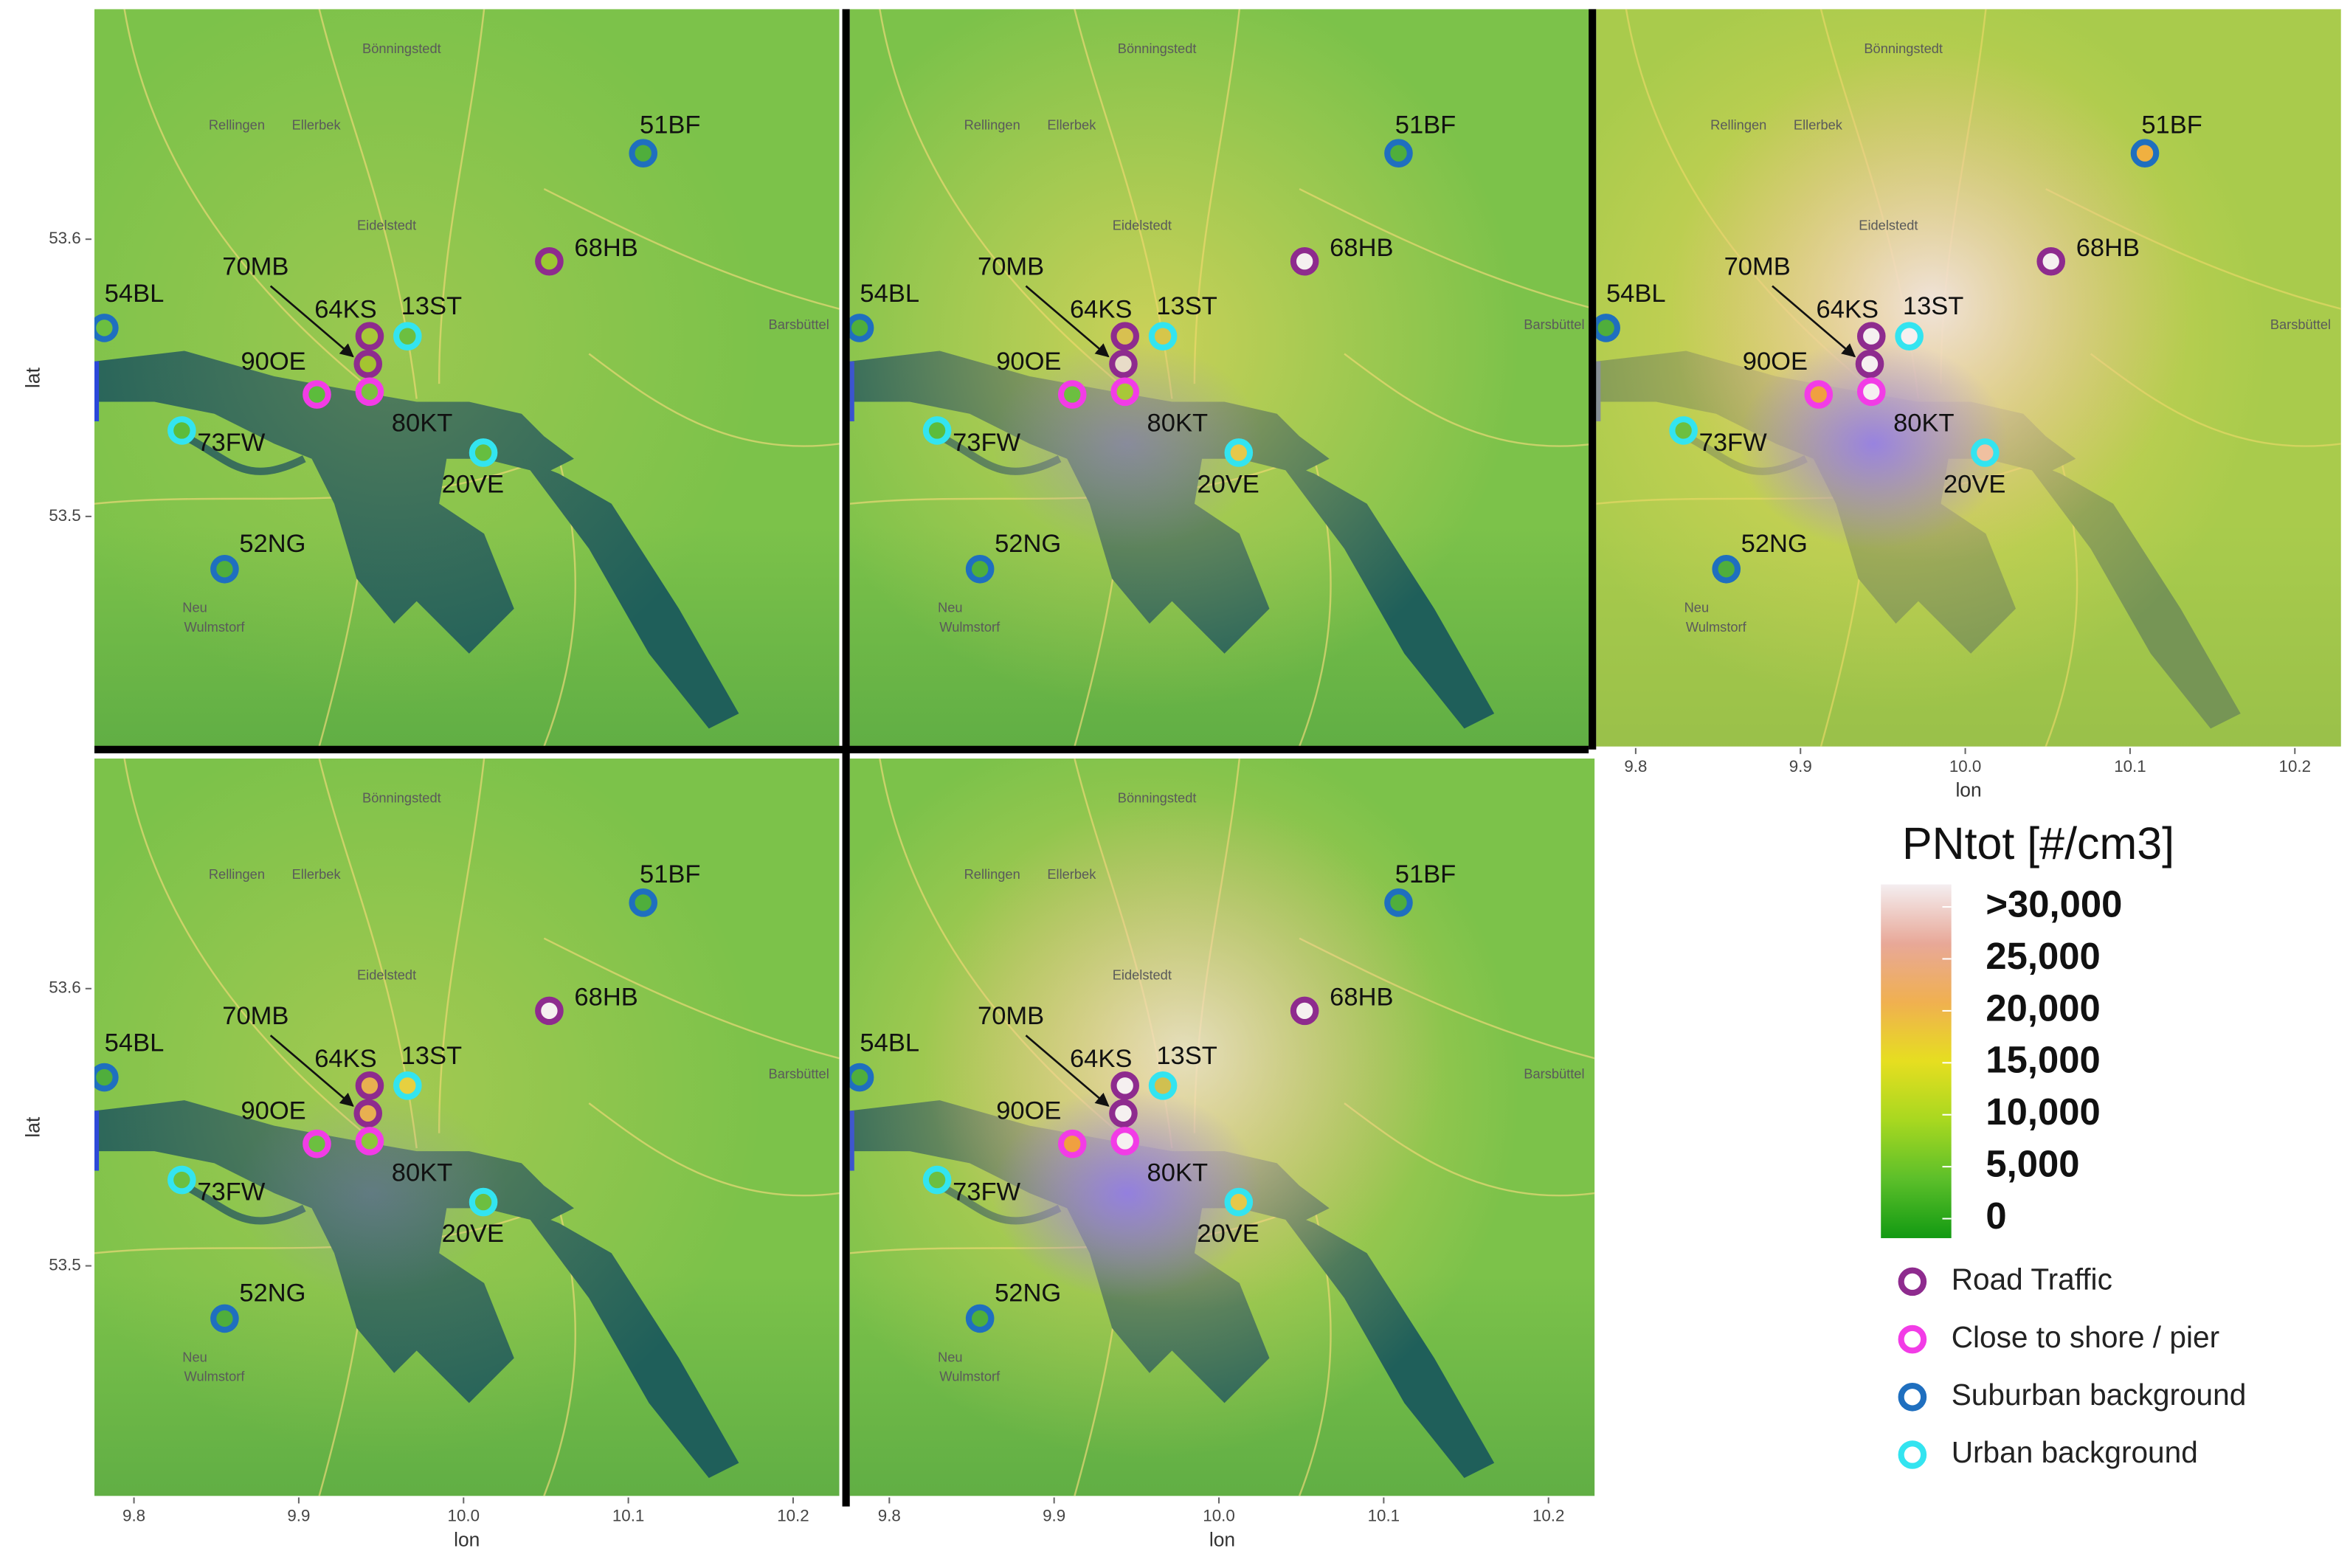 The image size is (2350, 1568). Describe the element at coordinates (2043, 1060) in the screenshot. I see `colorbar-label: 15,000` at that location.